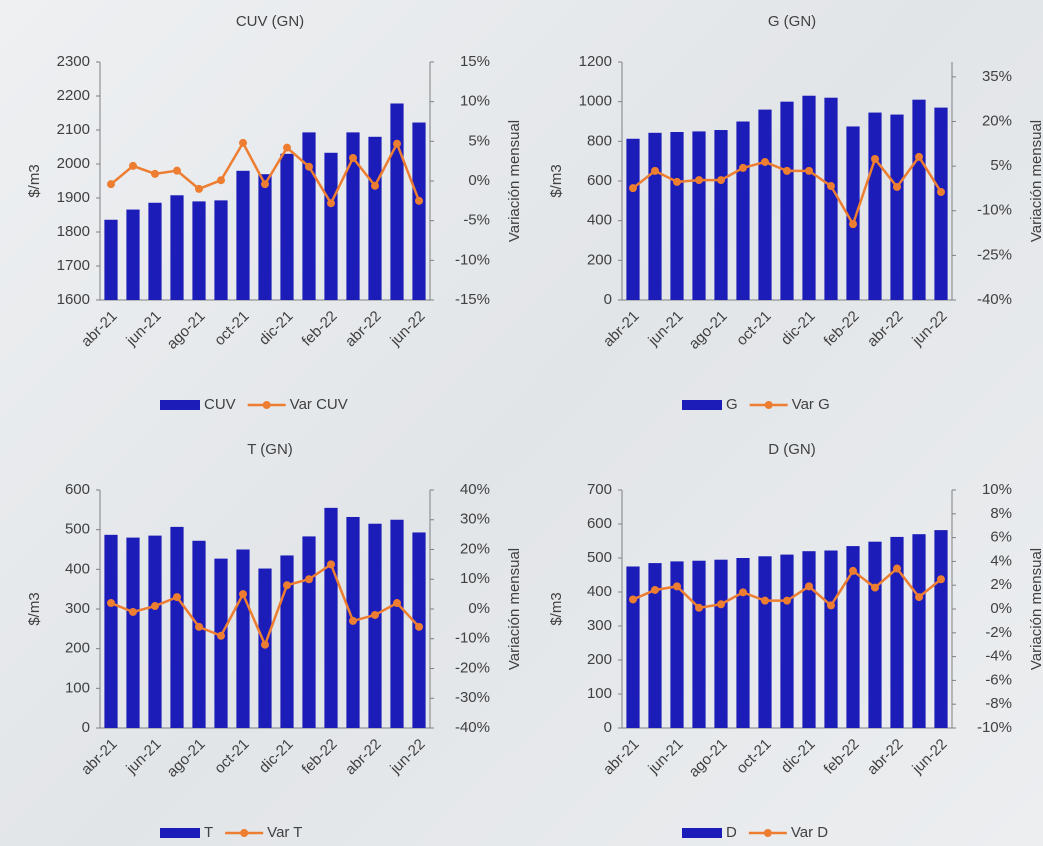 The width and height of the screenshot is (1043, 846). I want to click on y-tick-label: 2300, so click(73, 61).